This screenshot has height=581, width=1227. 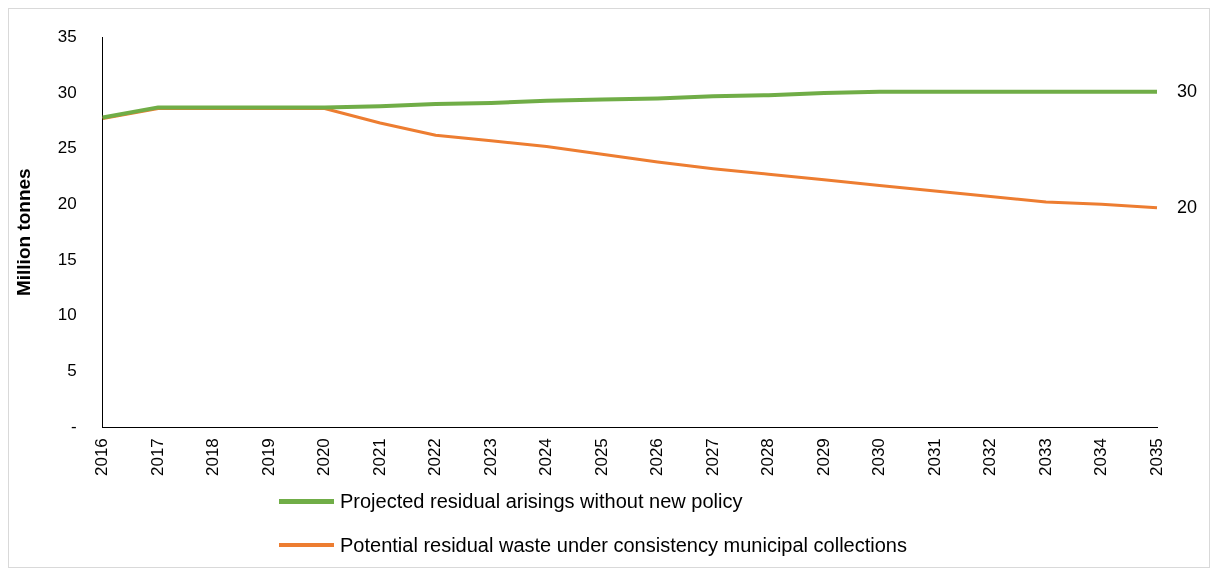 What do you see at coordinates (67, 204) in the screenshot?
I see `y-tick-label: 20` at bounding box center [67, 204].